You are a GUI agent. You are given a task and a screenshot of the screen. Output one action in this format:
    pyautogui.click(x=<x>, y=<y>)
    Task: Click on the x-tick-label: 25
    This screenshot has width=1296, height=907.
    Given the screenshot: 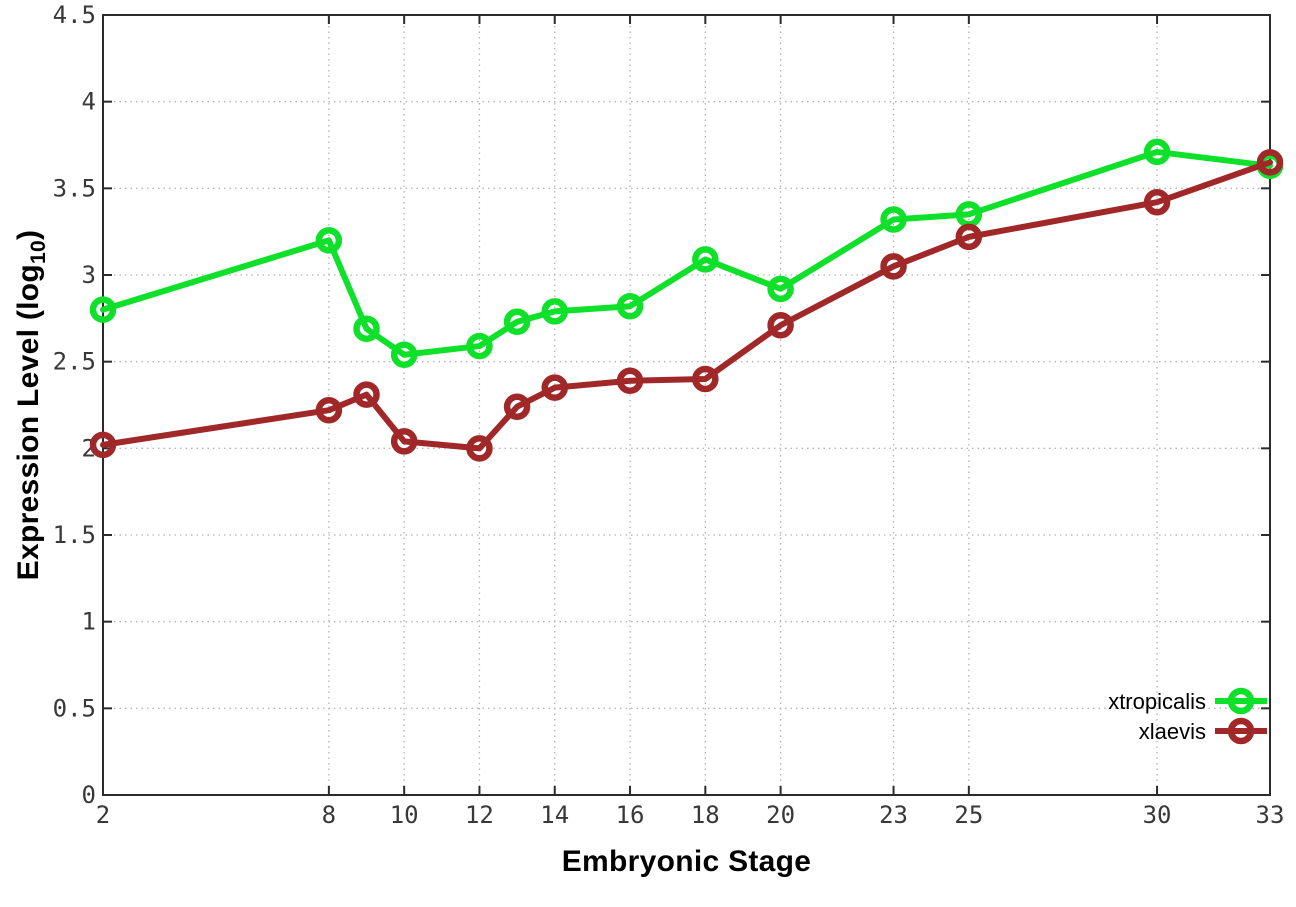 What is the action you would take?
    pyautogui.click(x=968, y=815)
    